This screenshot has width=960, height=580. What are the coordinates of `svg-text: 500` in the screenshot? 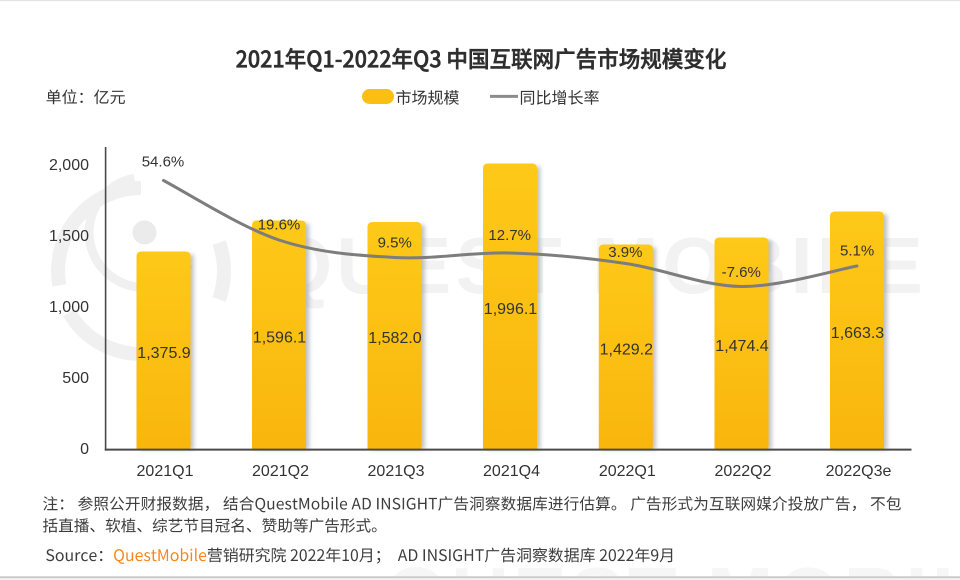 It's located at (75, 378).